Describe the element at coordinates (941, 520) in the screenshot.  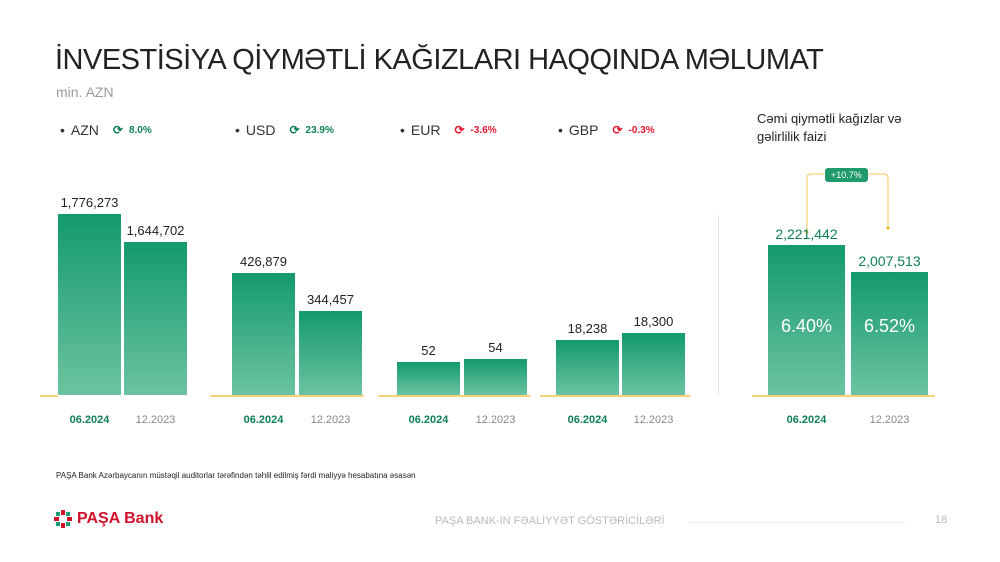
I see `page-number: 18` at that location.